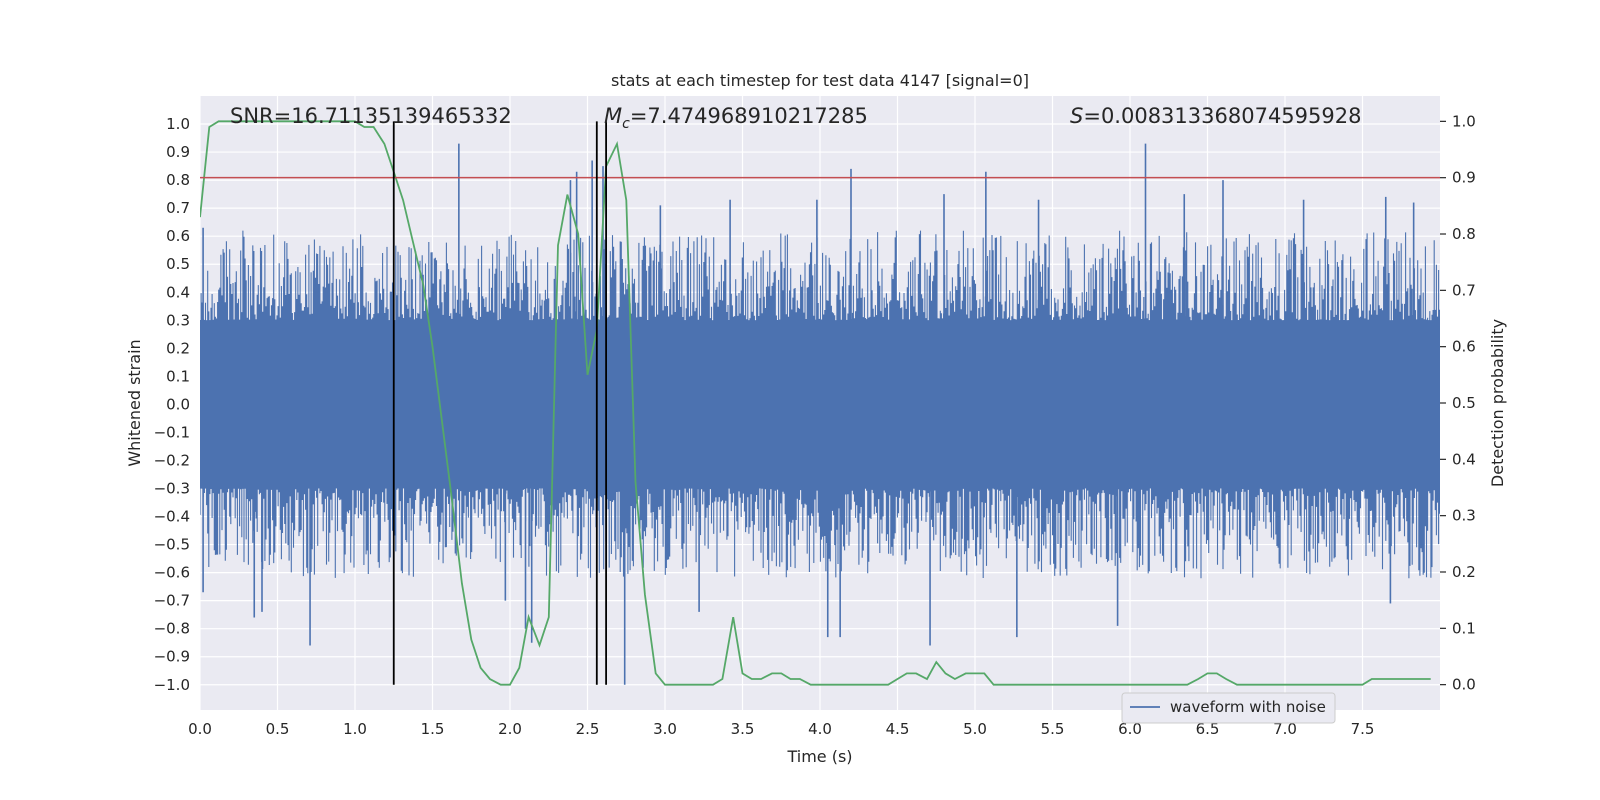  Describe the element at coordinates (178, 124) in the screenshot. I see `y-tick-label: 1.0` at that location.